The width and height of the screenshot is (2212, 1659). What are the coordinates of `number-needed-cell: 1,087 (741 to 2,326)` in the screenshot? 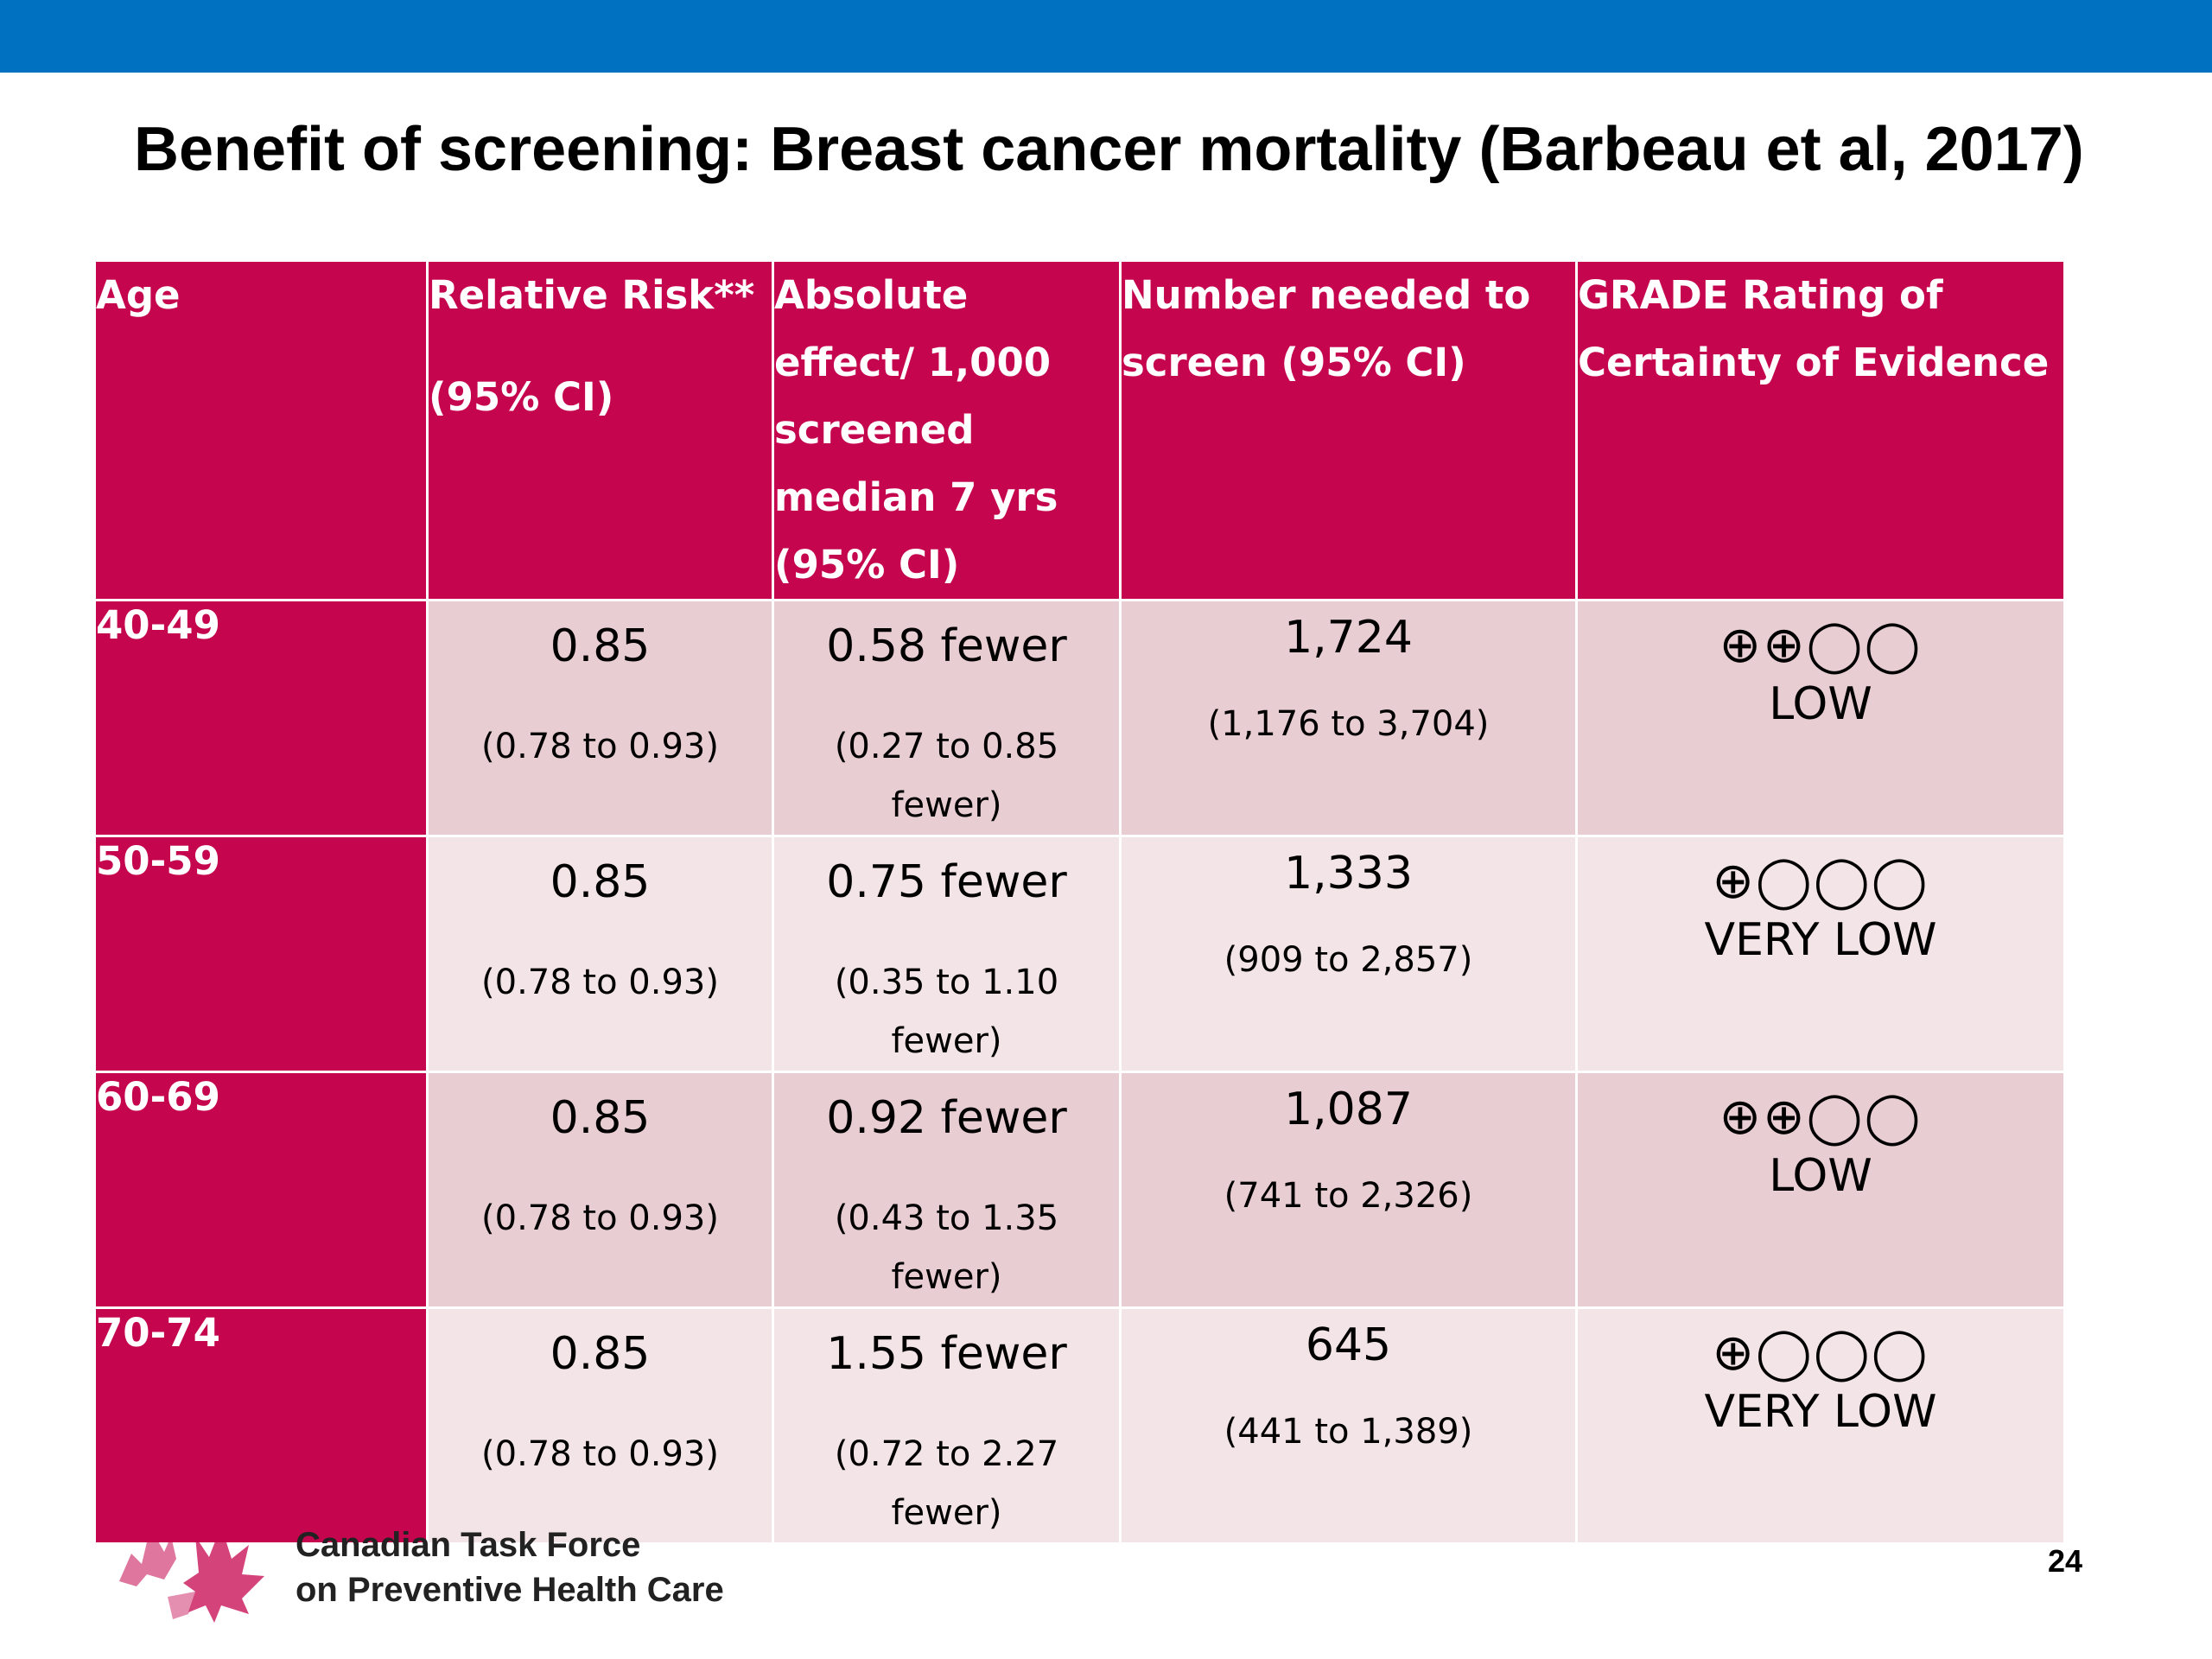 It's located at (1348, 1190).